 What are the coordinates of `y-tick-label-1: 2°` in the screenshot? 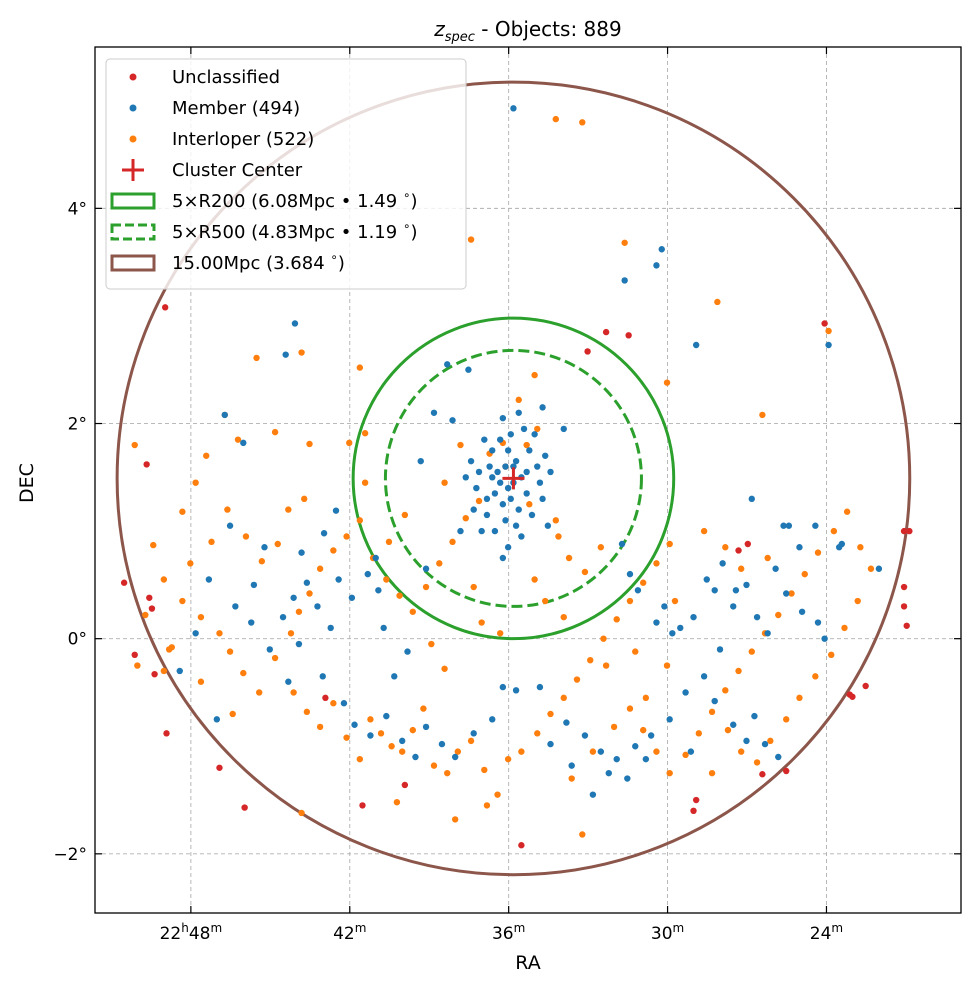 It's located at (77, 425).